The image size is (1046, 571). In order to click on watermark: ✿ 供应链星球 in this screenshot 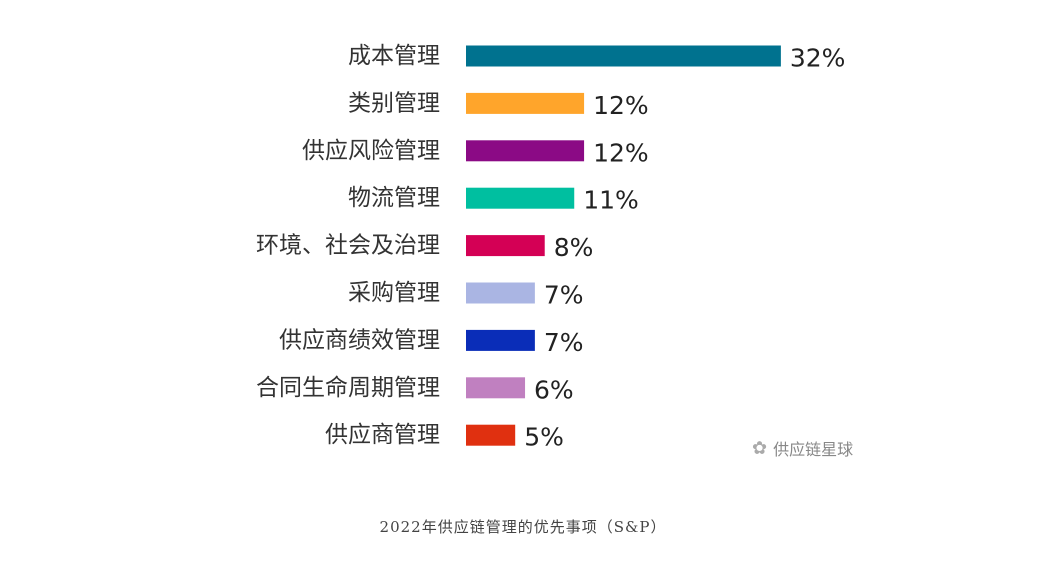, I will do `click(802, 448)`.